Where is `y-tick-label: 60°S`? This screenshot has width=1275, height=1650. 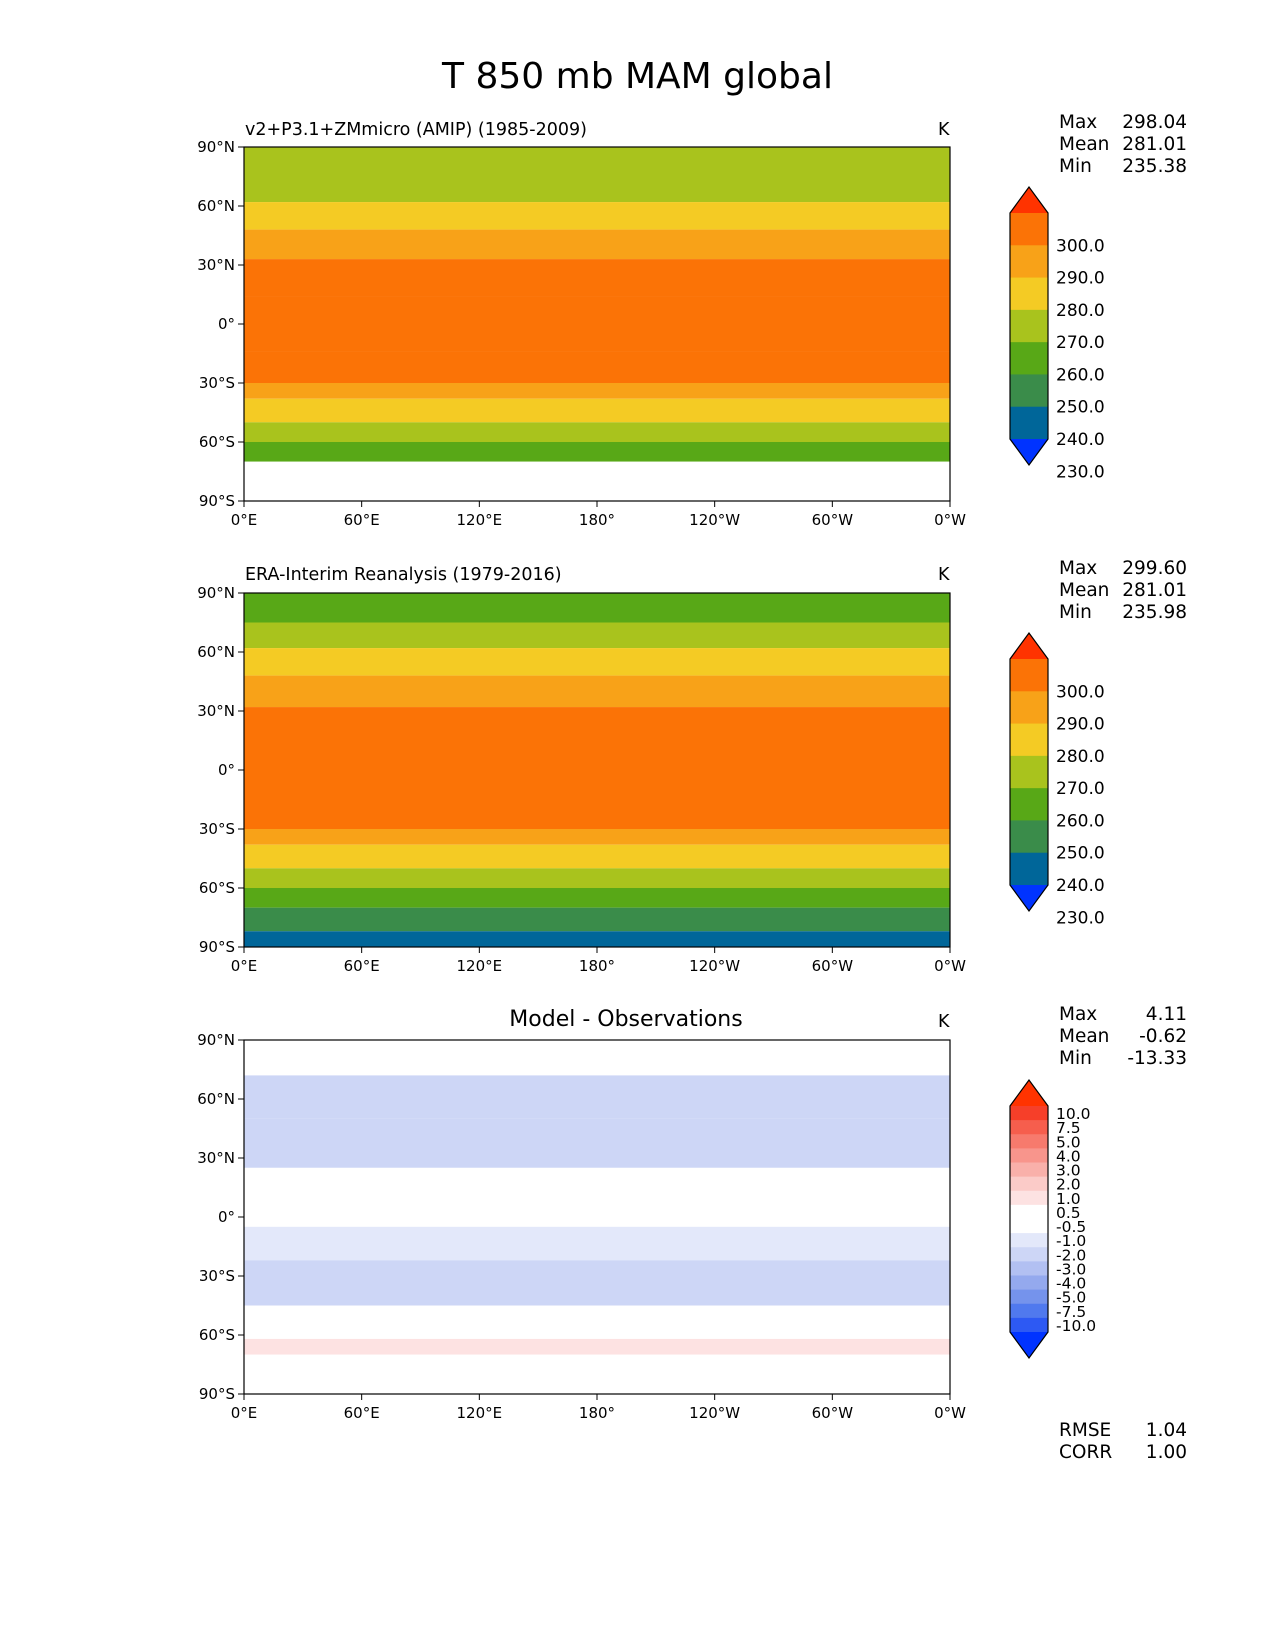
y-tick-label: 60°S is located at coordinates (217, 888).